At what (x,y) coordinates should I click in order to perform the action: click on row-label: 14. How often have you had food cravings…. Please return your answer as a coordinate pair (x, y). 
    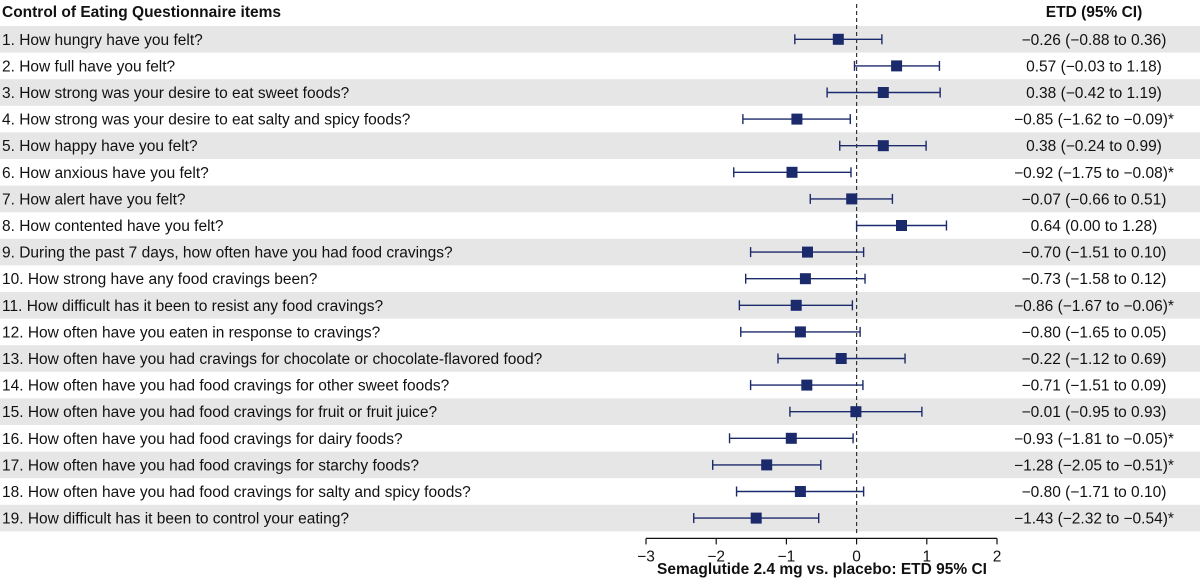
    Looking at the image, I should click on (226, 386).